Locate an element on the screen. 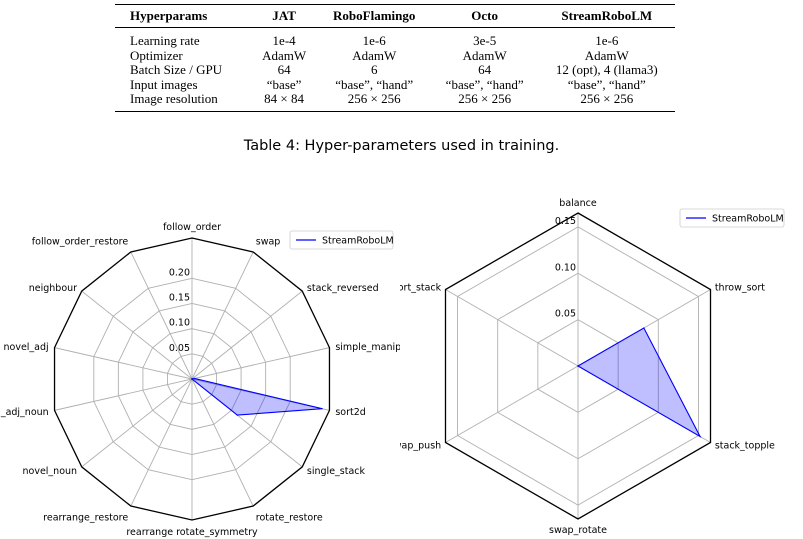  category-label: rotate_restore is located at coordinates (289, 517).